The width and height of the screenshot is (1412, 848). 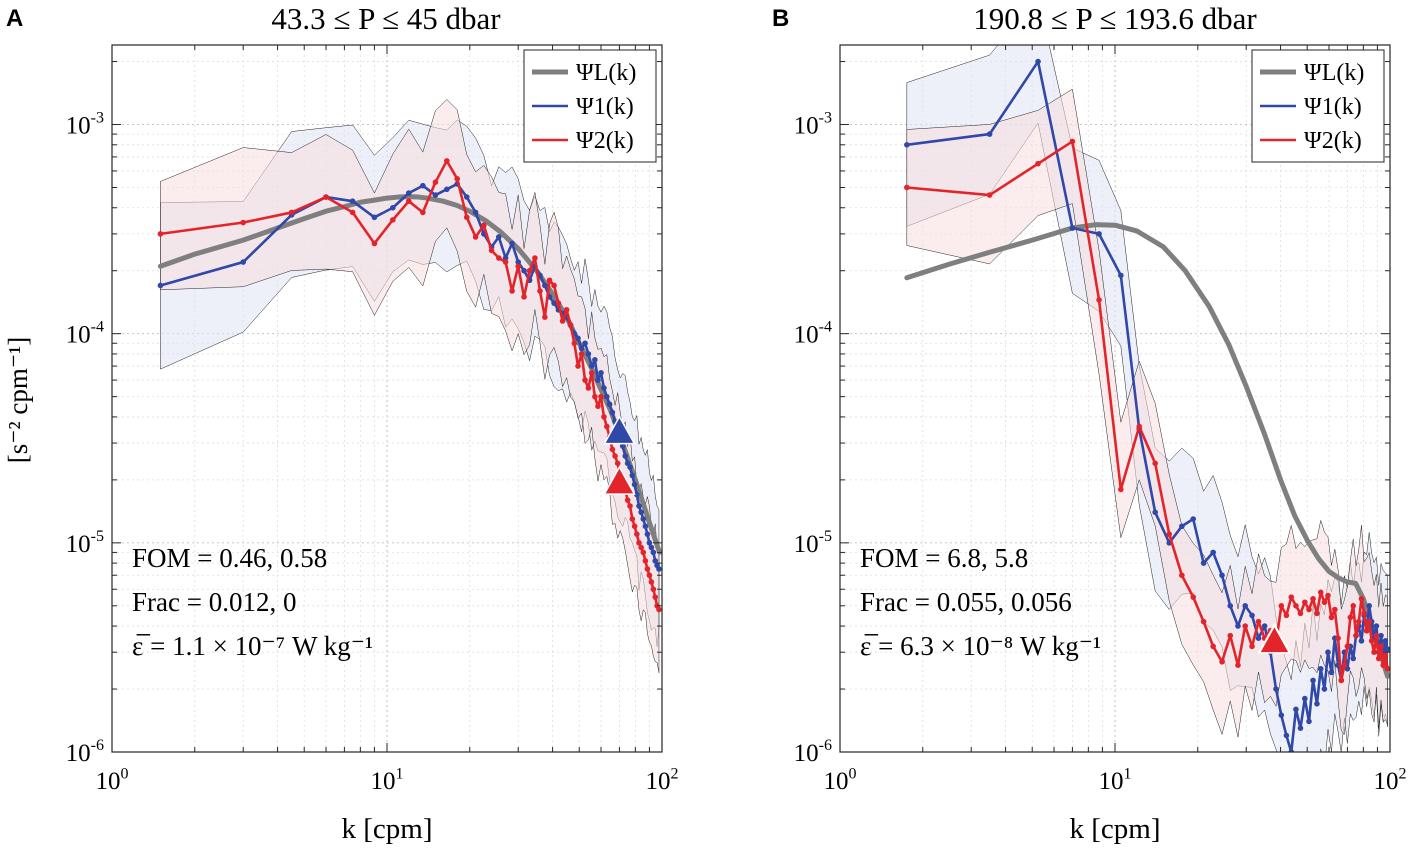 What do you see at coordinates (980, 646) in the screenshot?
I see `annotation-text: ε̅ = 6.3 × 10⁻⁸ W kg⁻¹` at bounding box center [980, 646].